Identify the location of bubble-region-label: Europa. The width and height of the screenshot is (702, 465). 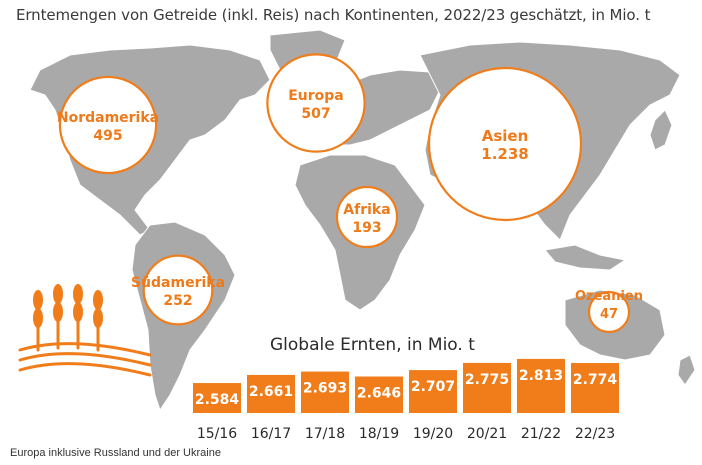
(316, 96).